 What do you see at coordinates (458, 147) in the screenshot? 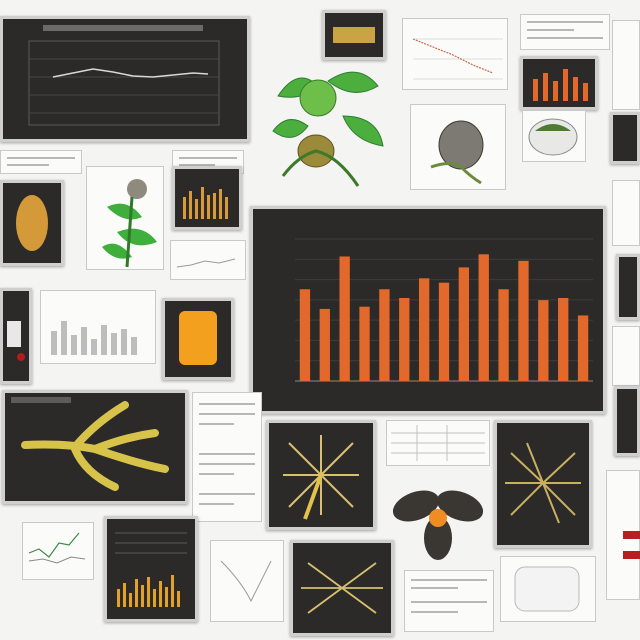
I see `specimen-round-card` at bounding box center [458, 147].